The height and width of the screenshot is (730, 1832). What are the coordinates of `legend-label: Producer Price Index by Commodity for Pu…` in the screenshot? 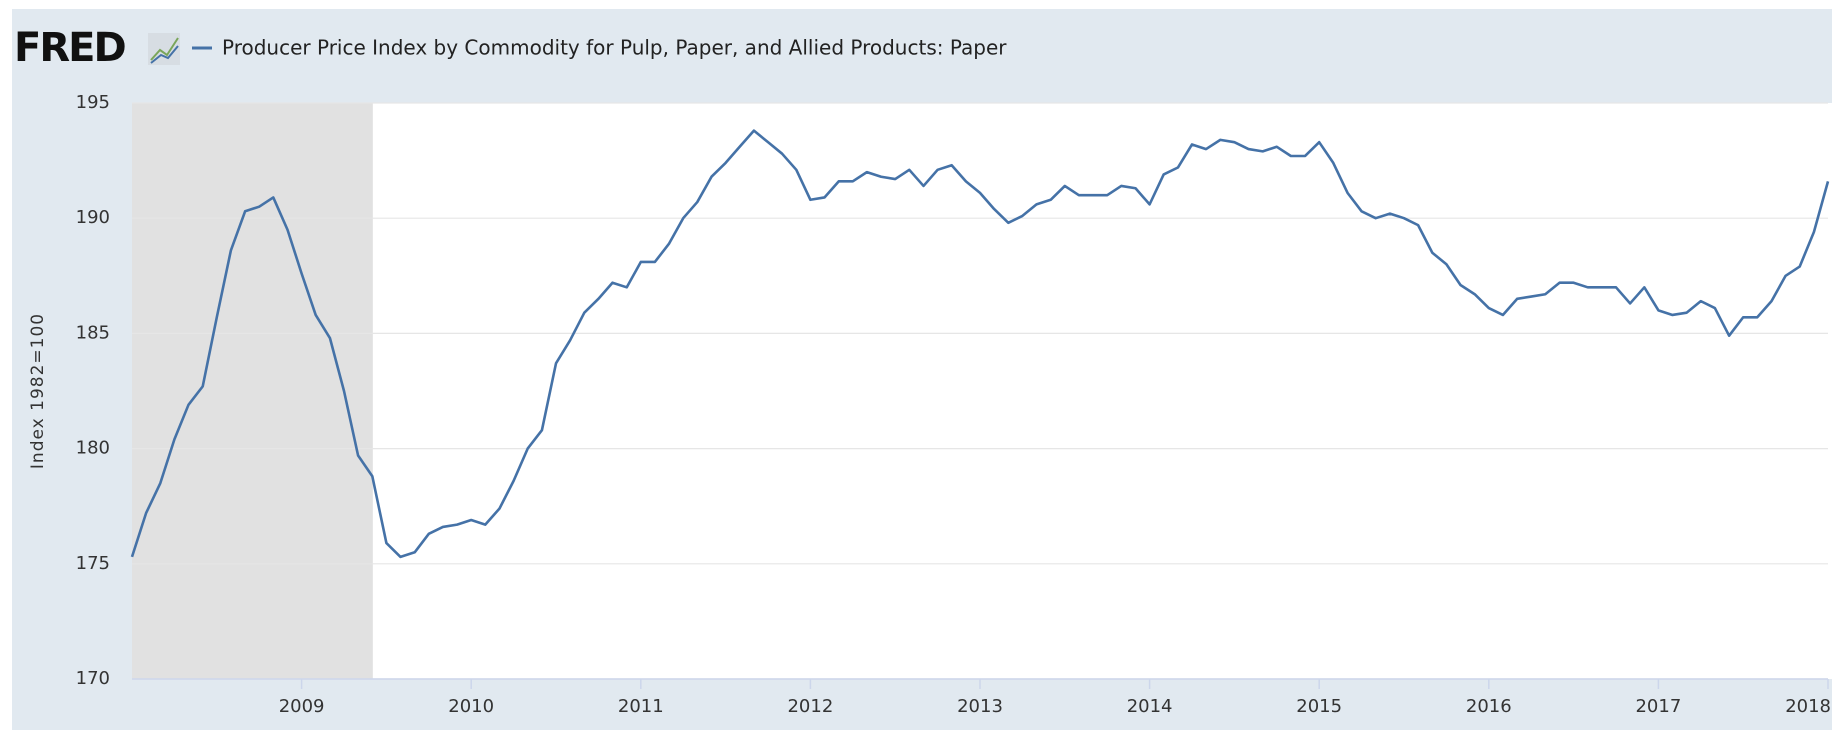 It's located at (614, 48).